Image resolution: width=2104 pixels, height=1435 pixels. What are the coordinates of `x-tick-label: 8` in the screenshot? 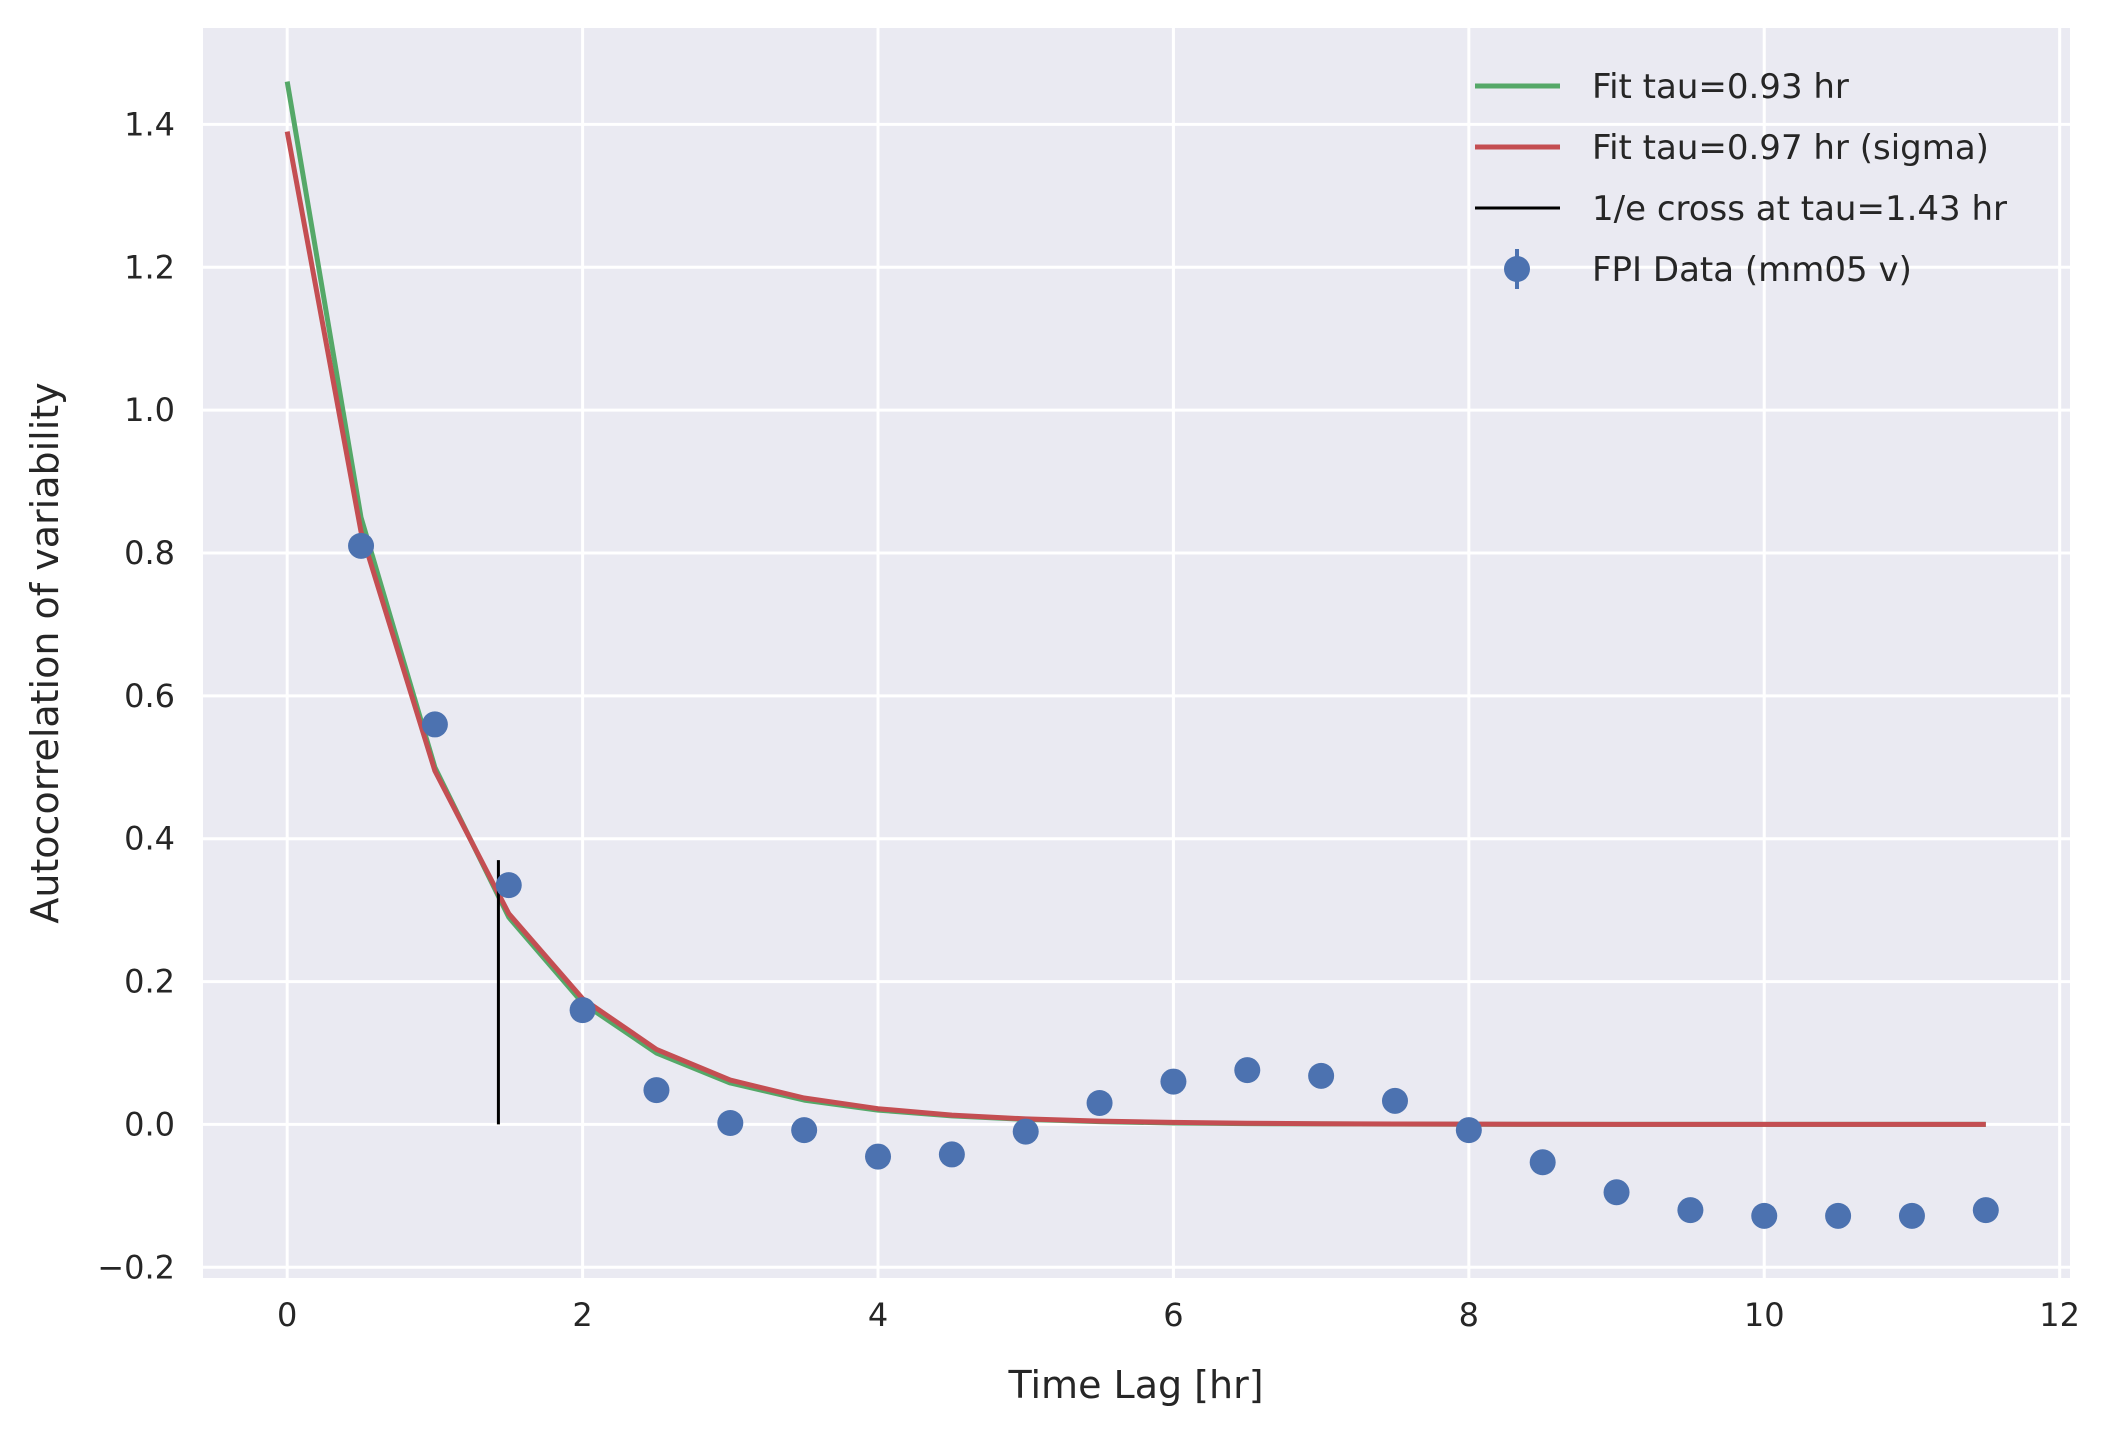 It's located at (1469, 1315).